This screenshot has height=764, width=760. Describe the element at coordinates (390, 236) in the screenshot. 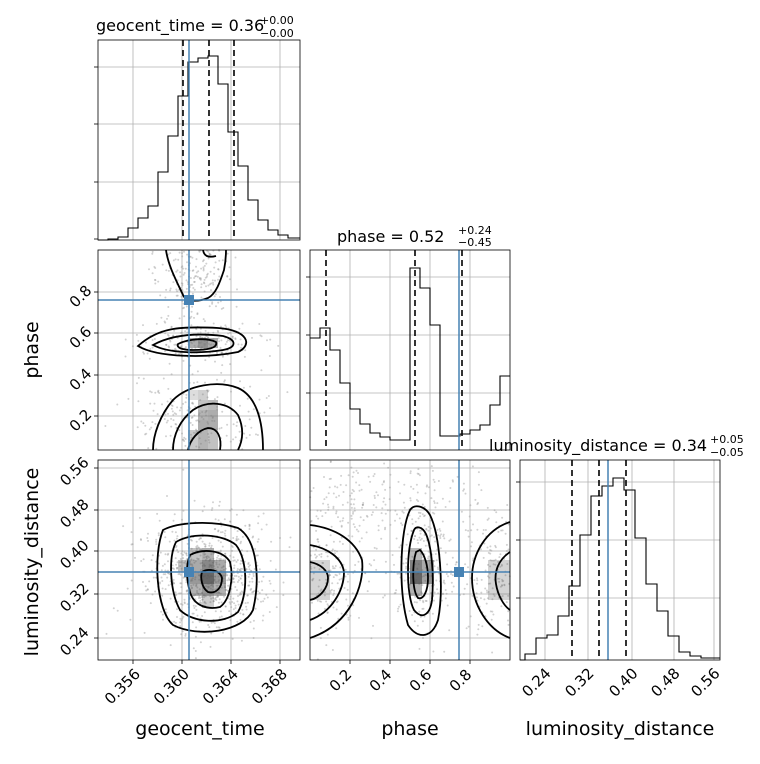

I see `phase-title: phase = 0.52` at that location.